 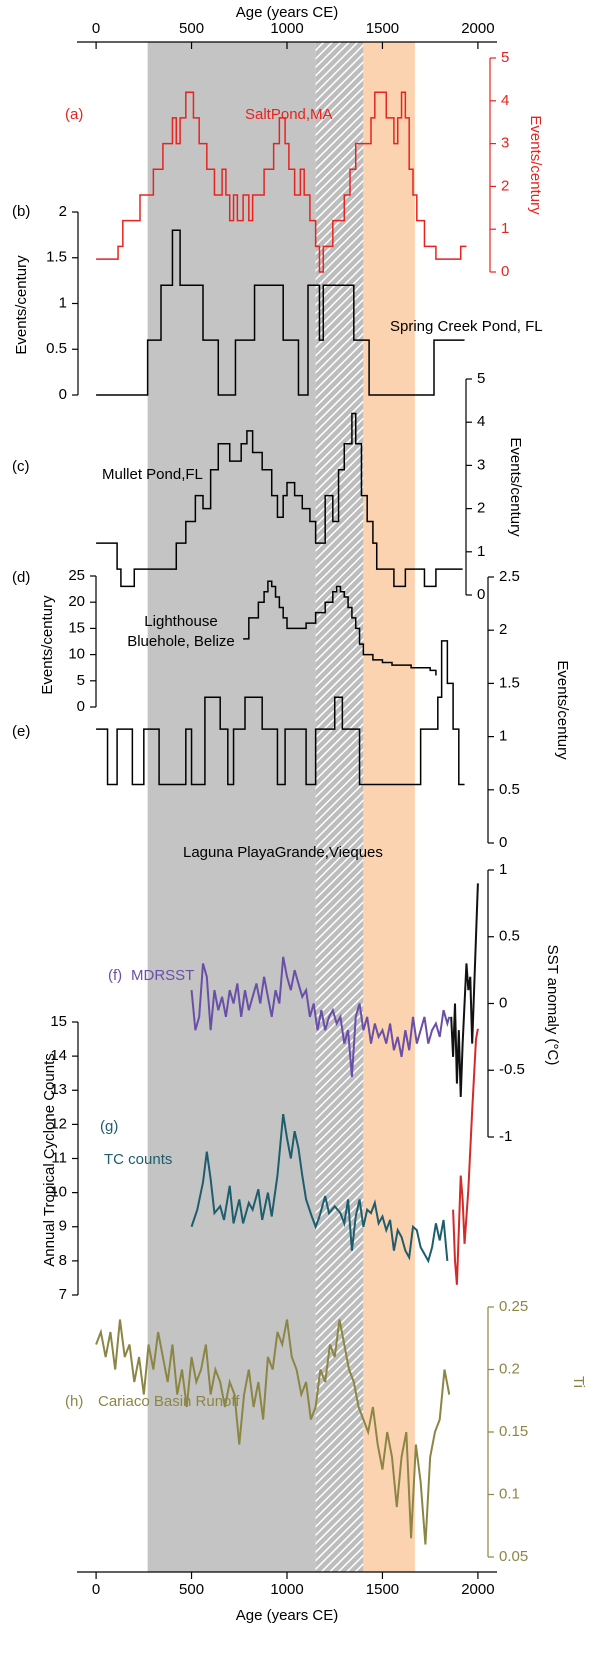 I want to click on y-tick-label: 25, so click(x=76, y=575).